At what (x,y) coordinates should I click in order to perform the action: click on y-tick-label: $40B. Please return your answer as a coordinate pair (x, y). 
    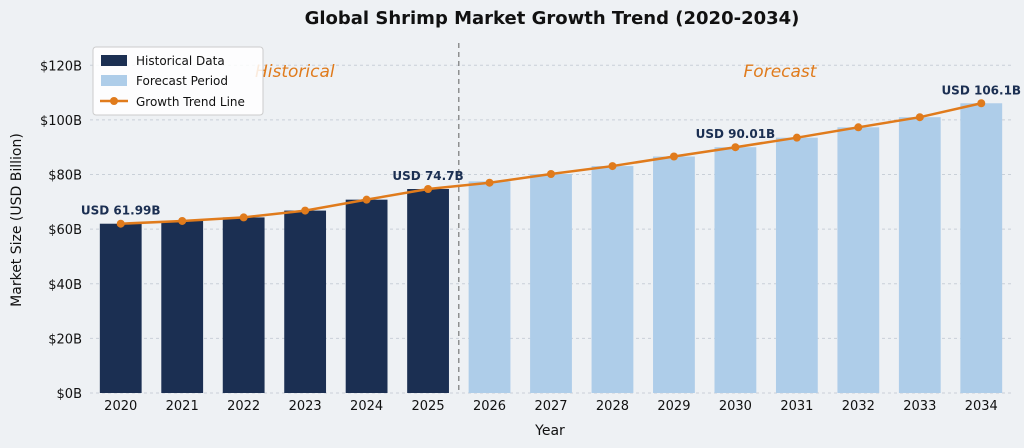
    Looking at the image, I should click on (65, 285).